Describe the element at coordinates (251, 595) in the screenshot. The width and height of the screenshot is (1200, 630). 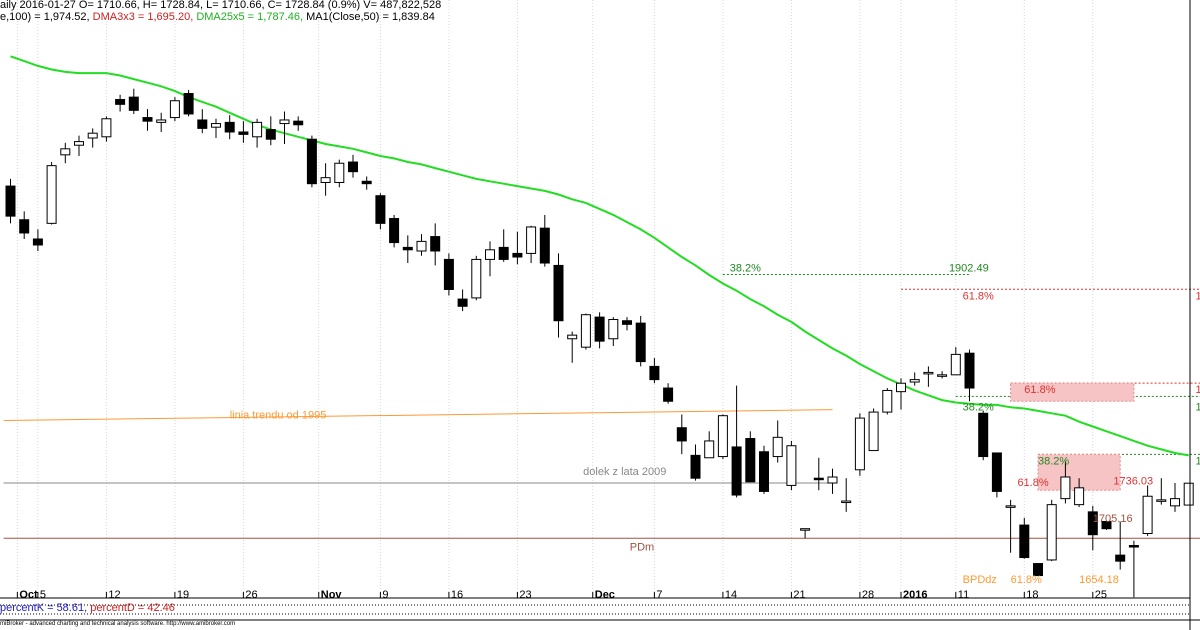
I see `x-tick-label: 26` at that location.